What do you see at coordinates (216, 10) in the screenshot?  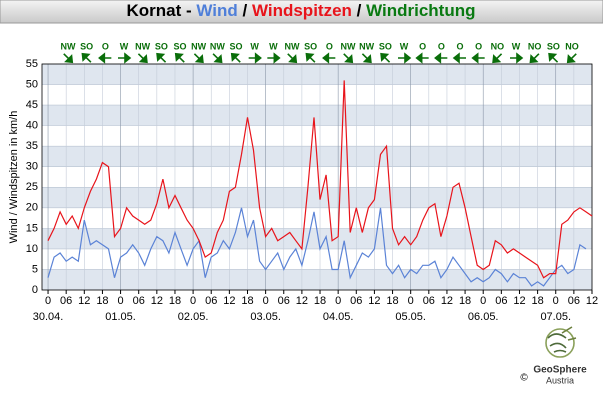 I see `title-part: Wind` at bounding box center [216, 10].